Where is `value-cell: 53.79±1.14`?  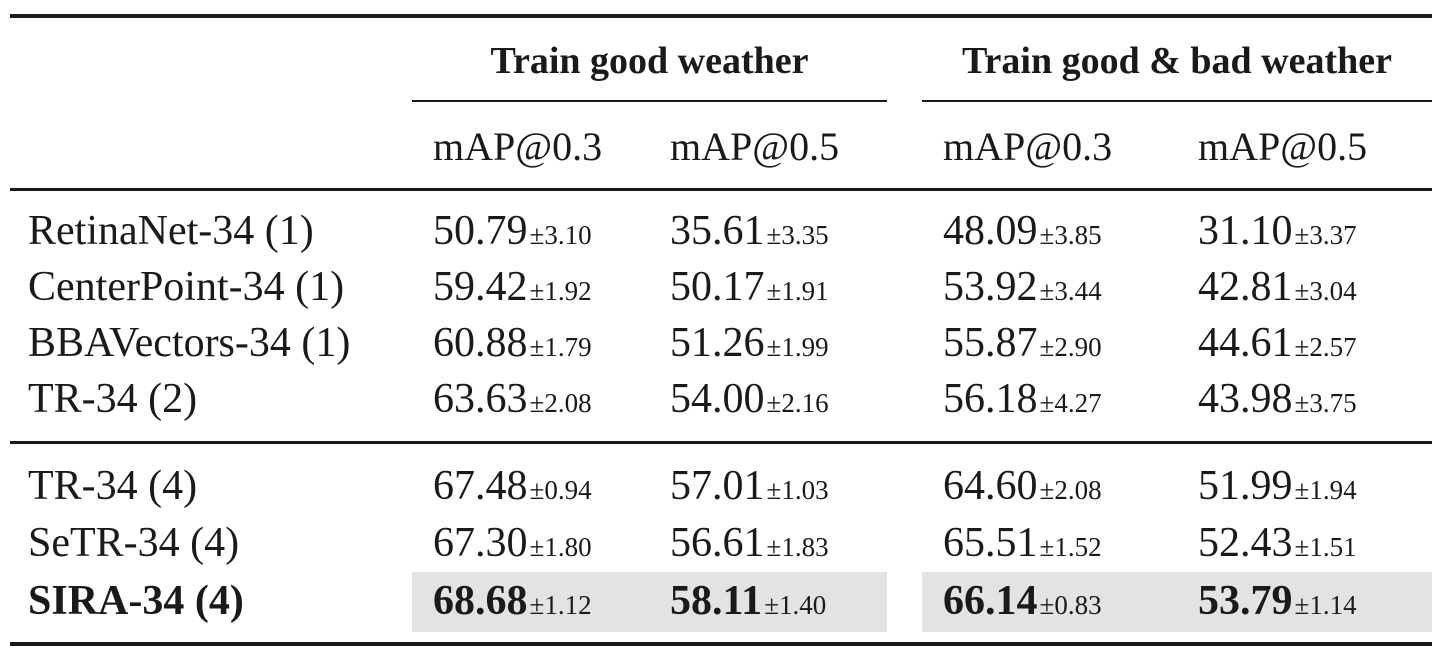 value-cell: 53.79±1.14 is located at coordinates (1277, 605).